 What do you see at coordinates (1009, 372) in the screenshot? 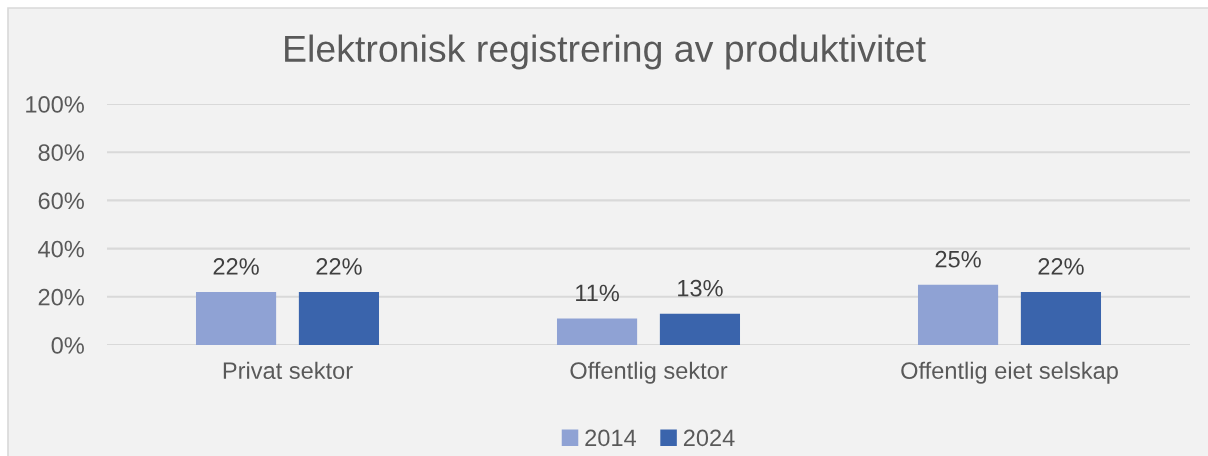
I see `x-tick-label: Offentlig eiet selskap` at bounding box center [1009, 372].